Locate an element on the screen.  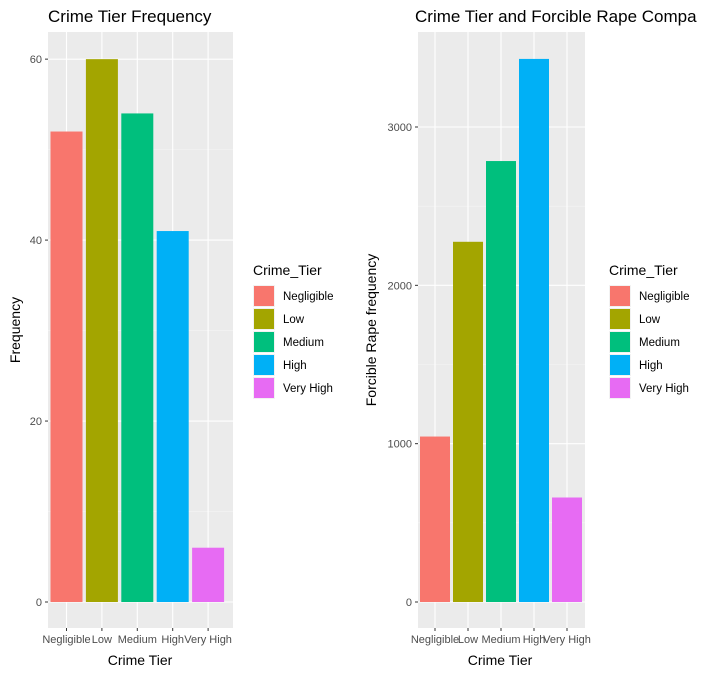
y-tick-label: 20 is located at coordinates (36, 422).